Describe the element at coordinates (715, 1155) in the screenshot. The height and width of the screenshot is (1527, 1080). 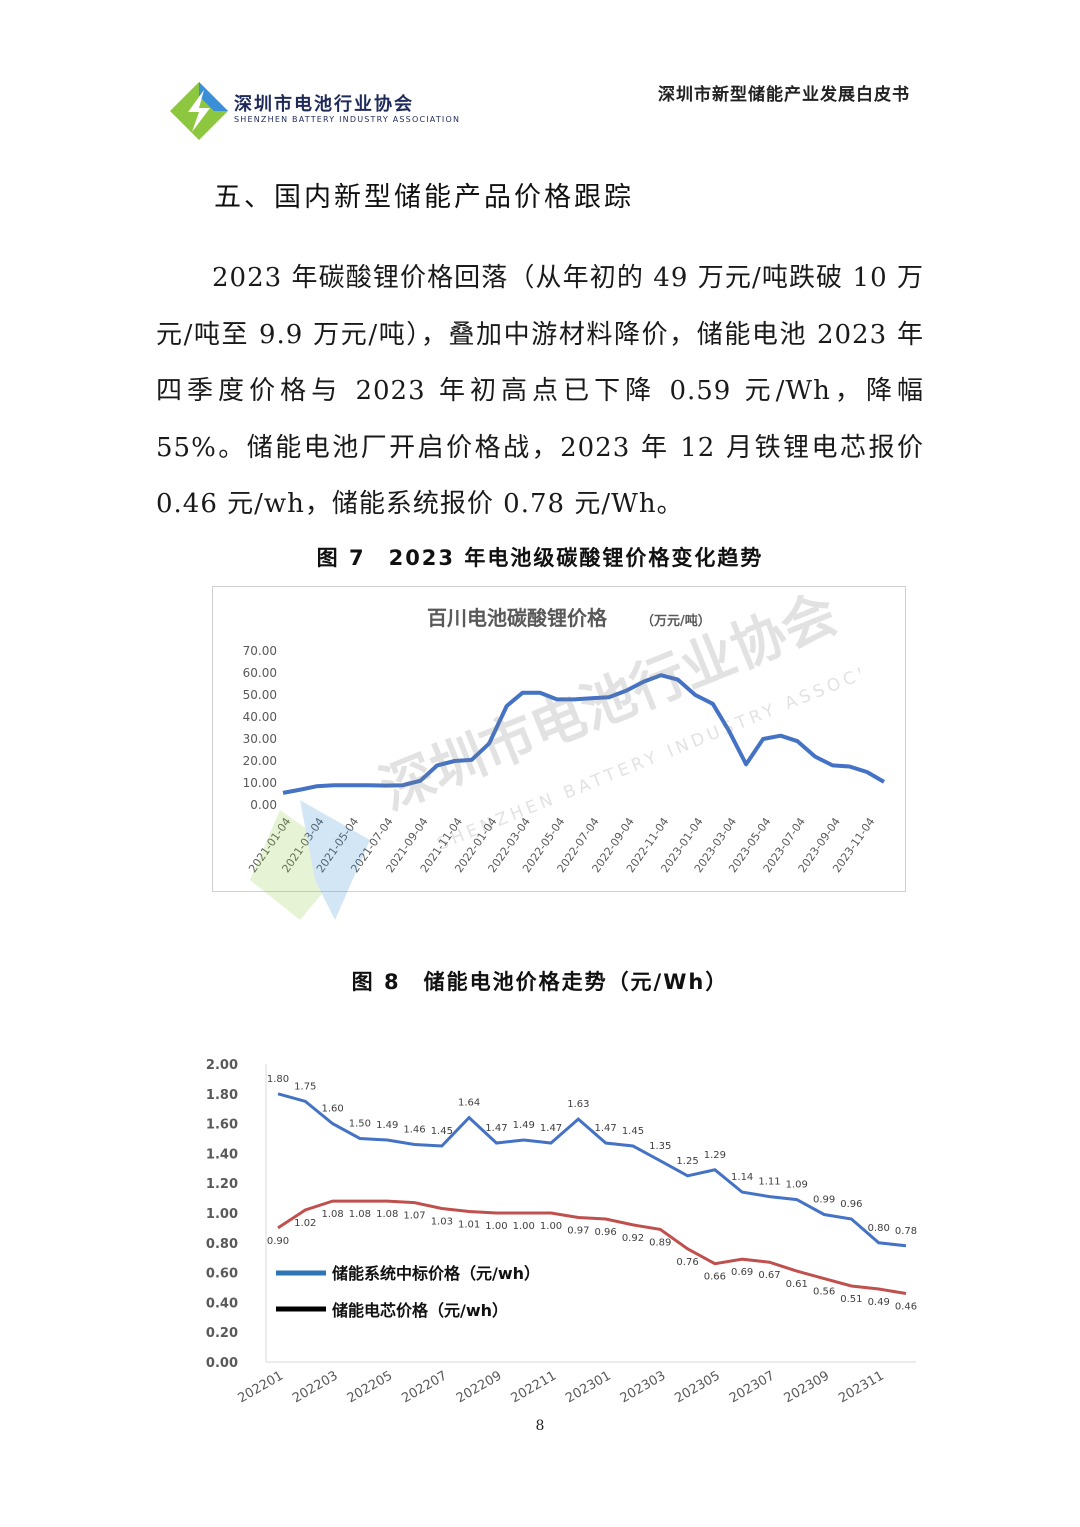
I see `chart2-data-label: 1.29` at that location.